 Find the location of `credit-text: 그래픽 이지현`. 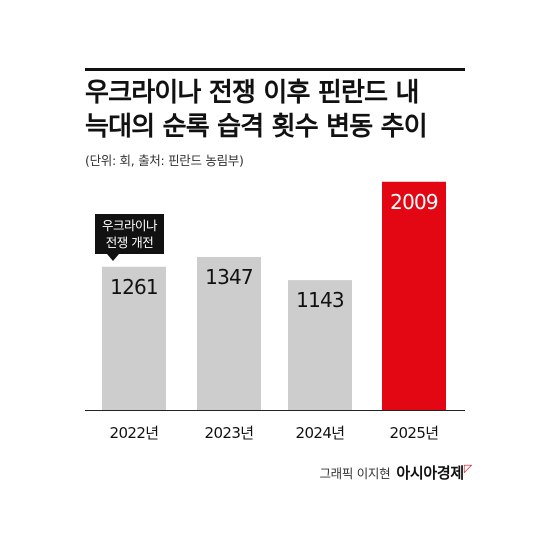

credit-text: 그래픽 이지현 is located at coordinates (355, 473).